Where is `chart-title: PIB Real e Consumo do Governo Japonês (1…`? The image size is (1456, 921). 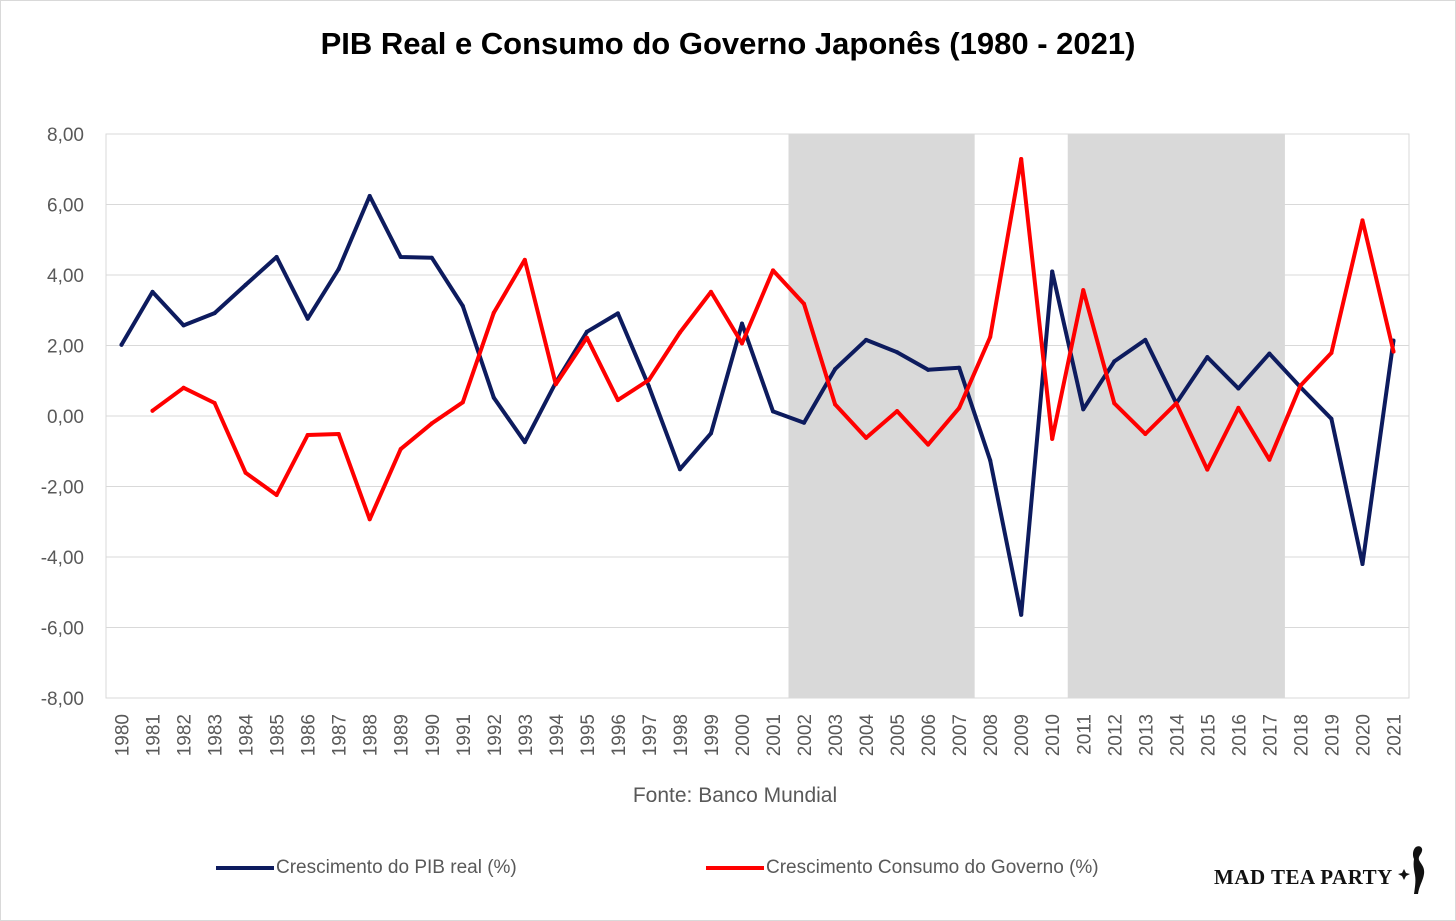
chart-title: PIB Real e Consumo do Governo Japonês (1… is located at coordinates (728, 43).